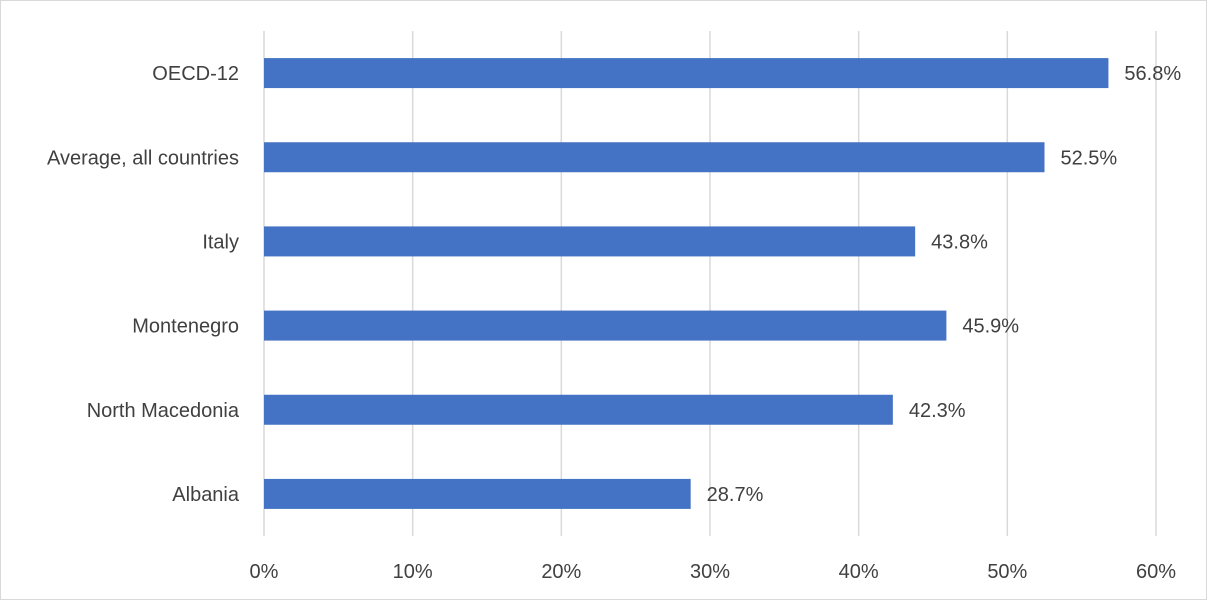  Describe the element at coordinates (735, 495) in the screenshot. I see `data-label: 28.7%` at that location.